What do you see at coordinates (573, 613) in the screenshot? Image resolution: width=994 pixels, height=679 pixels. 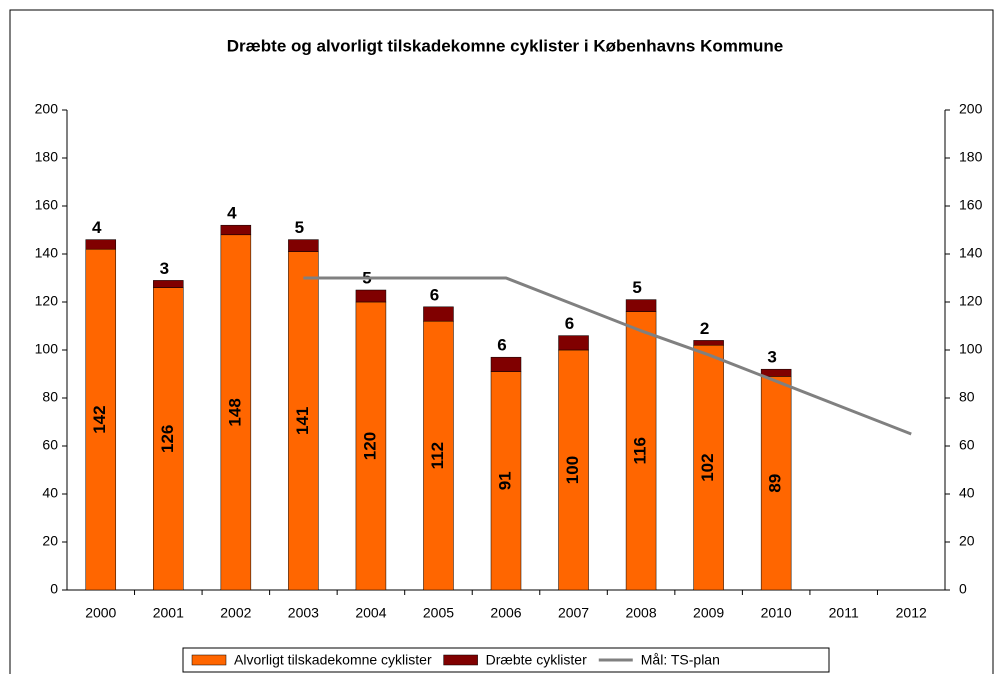 I see `x-tick-label: 2007` at bounding box center [573, 613].